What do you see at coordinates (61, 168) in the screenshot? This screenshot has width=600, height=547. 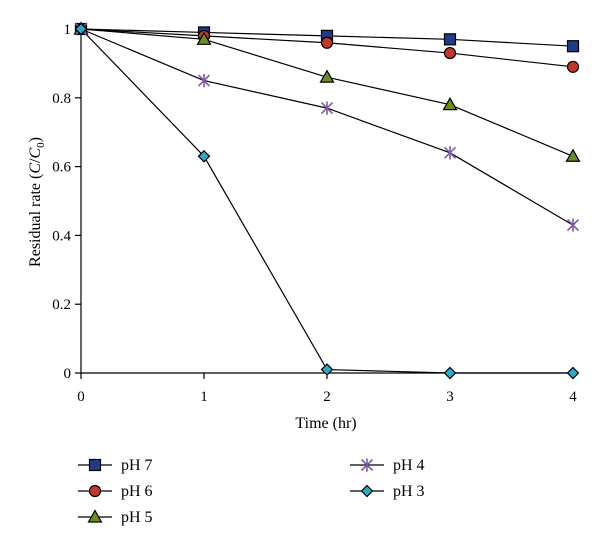 I see `y-tick-label: 0.6` at bounding box center [61, 168].